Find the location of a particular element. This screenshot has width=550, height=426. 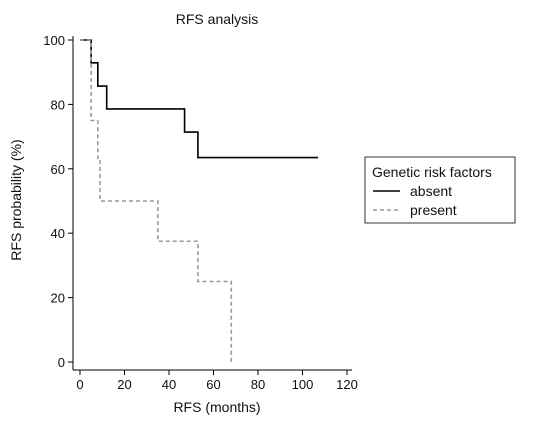

y-tick-label: 80 is located at coordinates (58, 104).